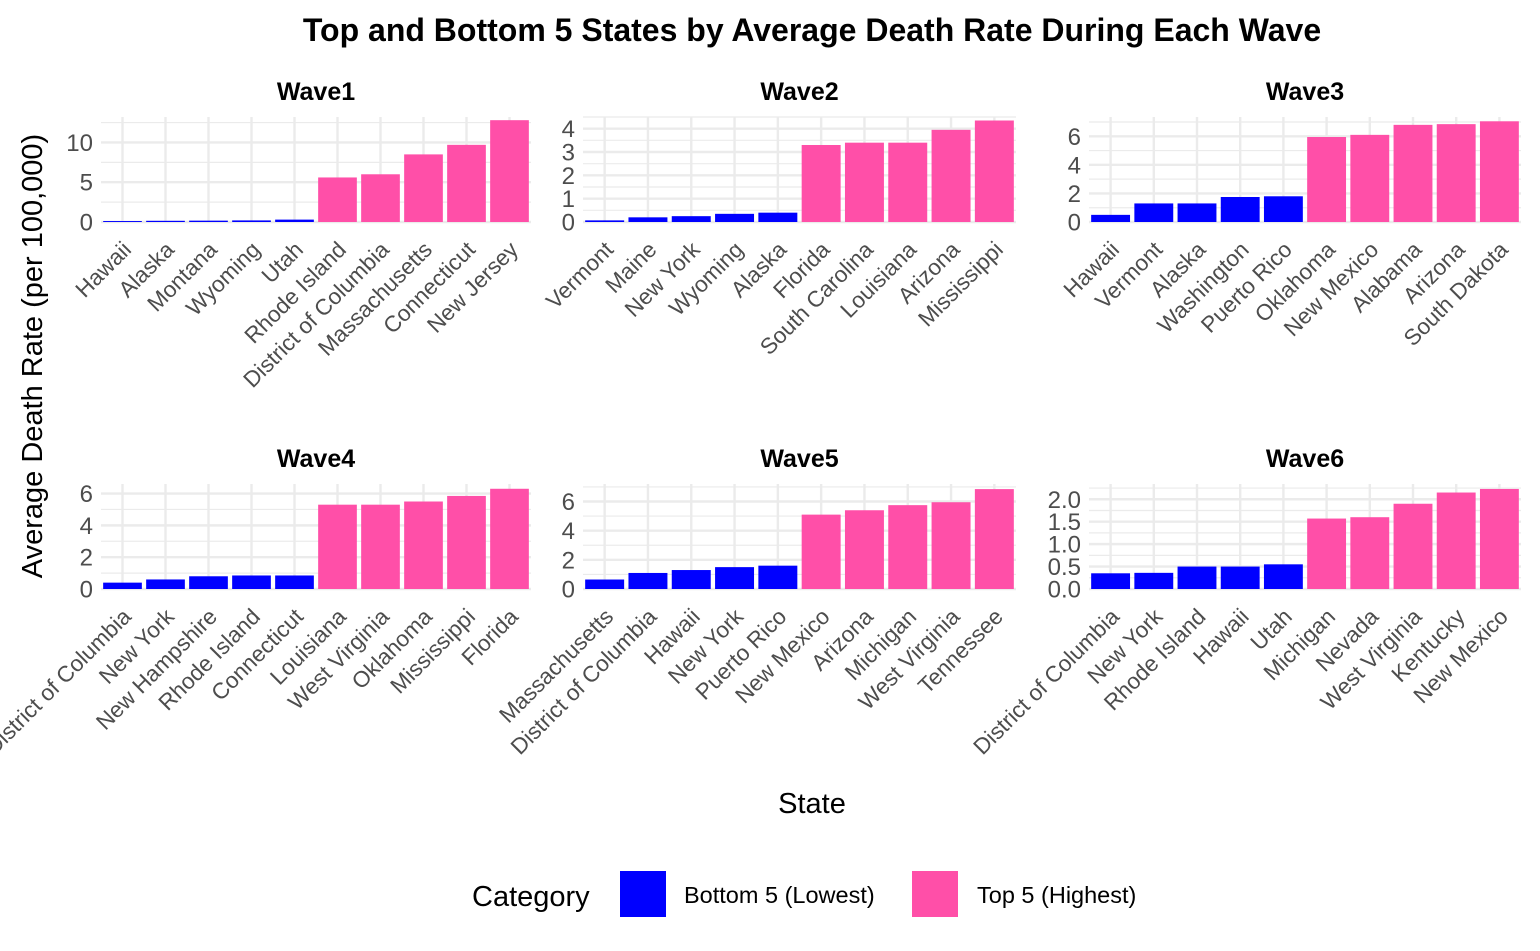  I want to click on panel-title: Wave1, so click(316, 92).